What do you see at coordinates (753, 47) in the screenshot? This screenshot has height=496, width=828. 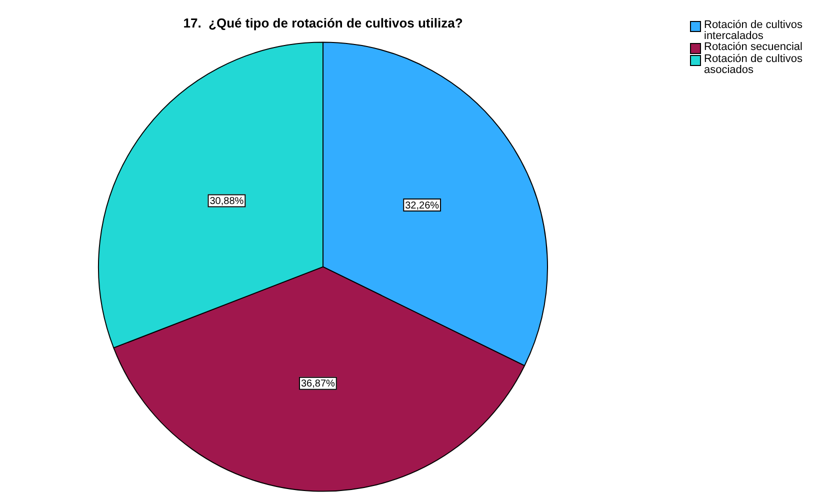 I see `legend-label: Rotación secuencial` at bounding box center [753, 47].